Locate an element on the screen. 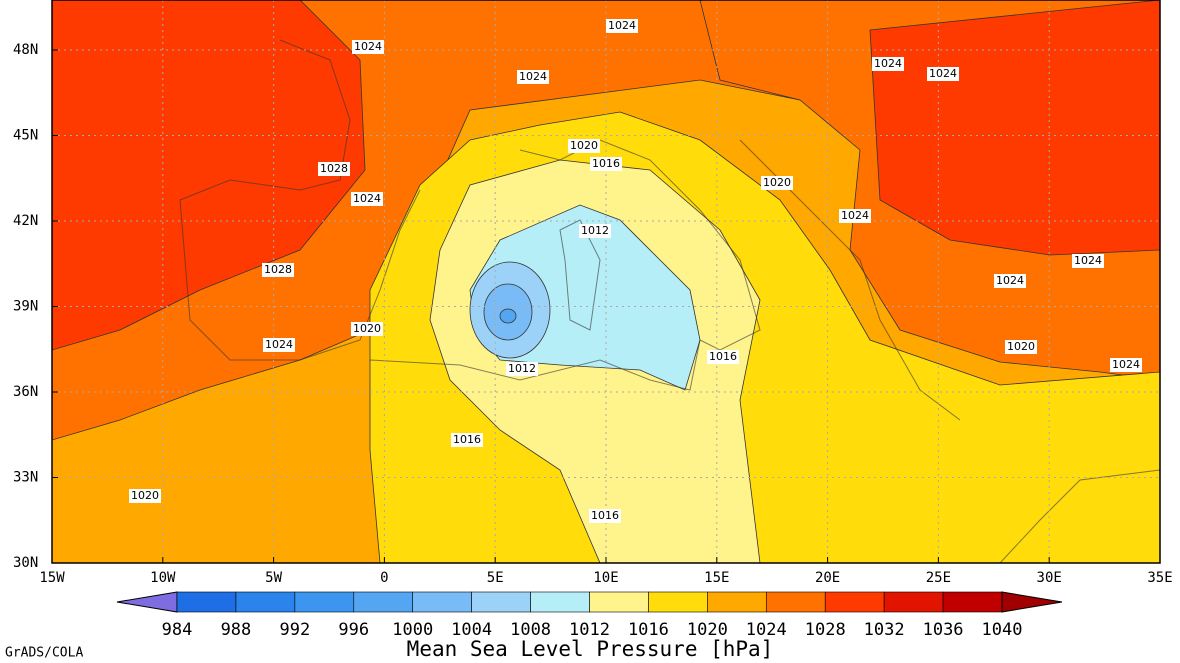 Image resolution: width=1180 pixels, height=663 pixels. lon-label: 35E is located at coordinates (1159, 578).